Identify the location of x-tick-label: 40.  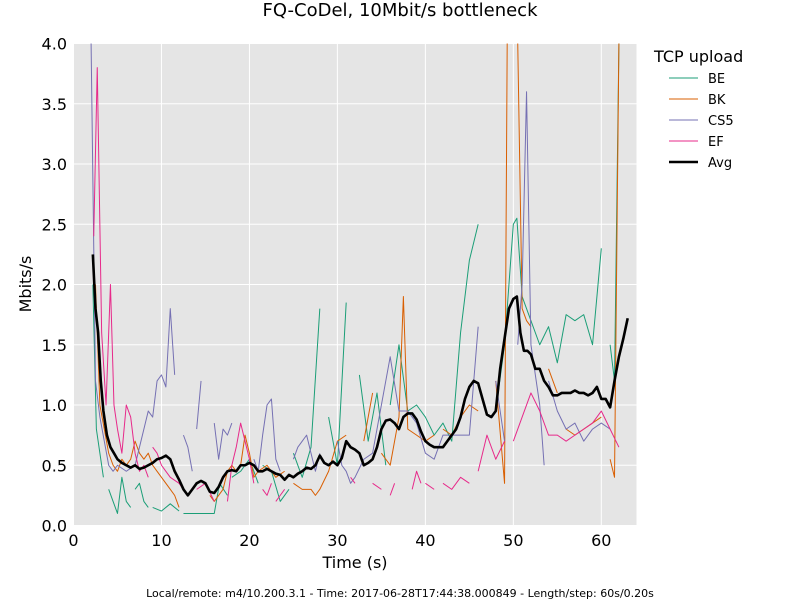
(425, 540).